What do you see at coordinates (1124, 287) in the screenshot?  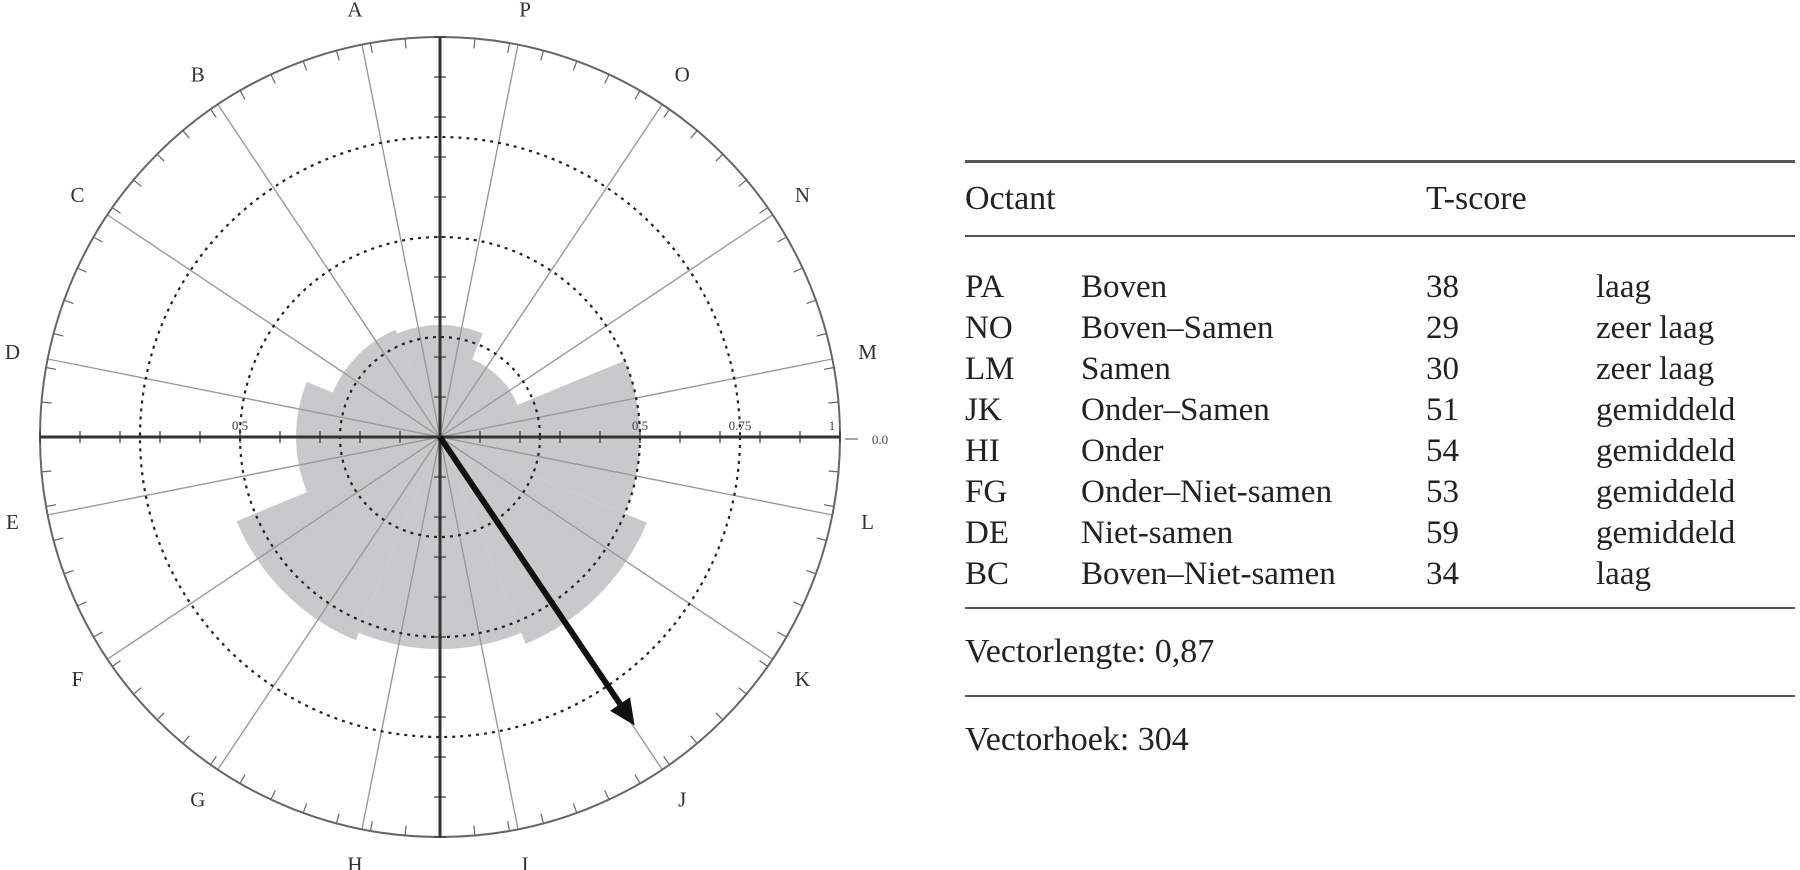 I see `row-name: Boven` at bounding box center [1124, 287].